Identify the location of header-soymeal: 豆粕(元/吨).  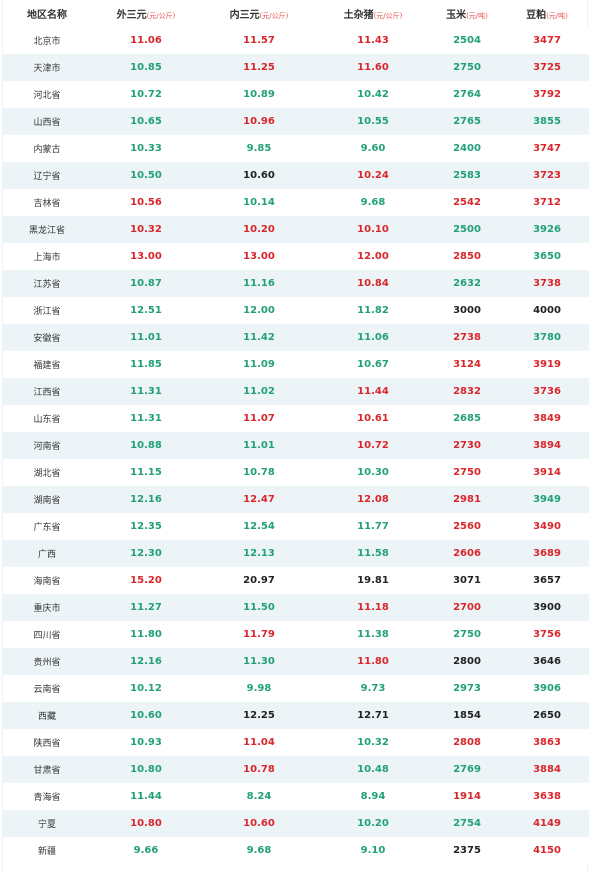
(547, 13).